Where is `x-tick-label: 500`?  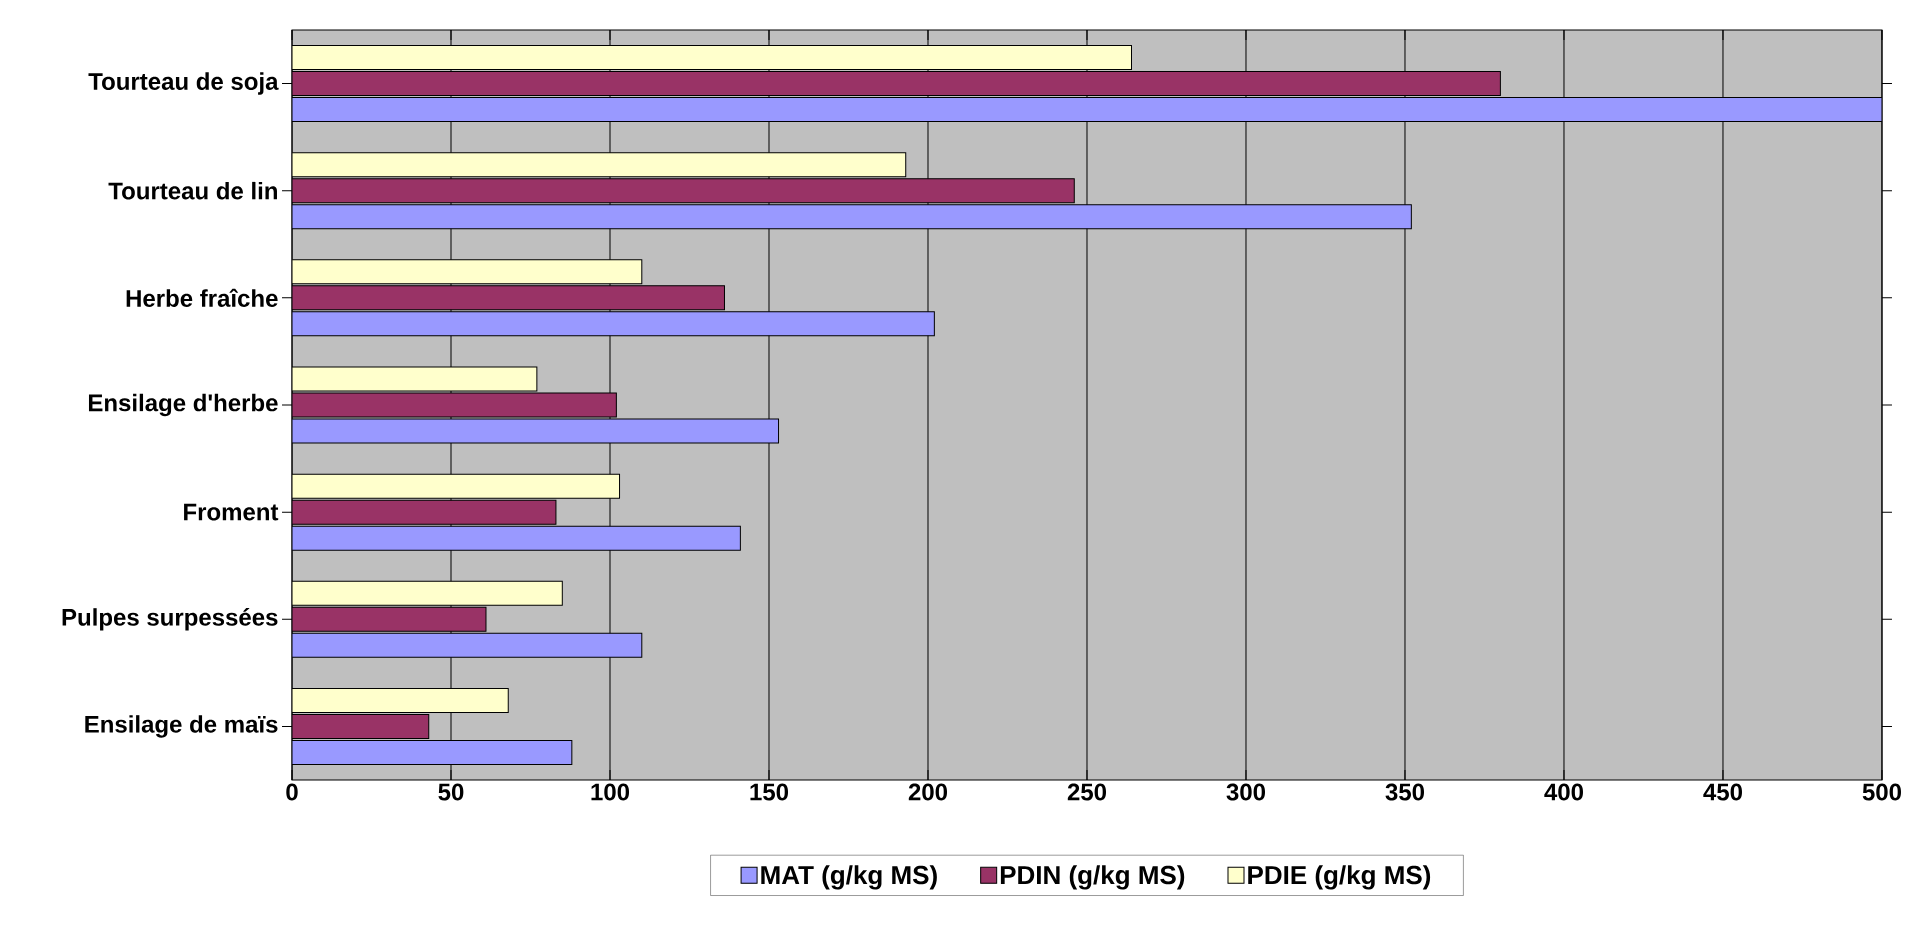
x-tick-label: 500 is located at coordinates (1881, 792).